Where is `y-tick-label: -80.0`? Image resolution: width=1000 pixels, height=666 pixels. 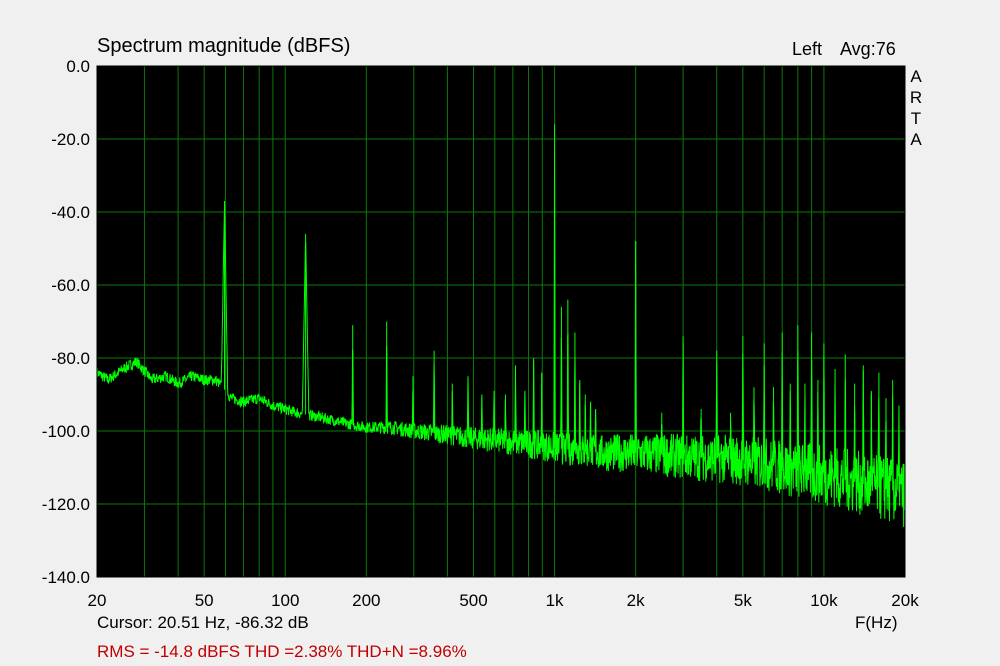
y-tick-label: -80.0 is located at coordinates (70, 358).